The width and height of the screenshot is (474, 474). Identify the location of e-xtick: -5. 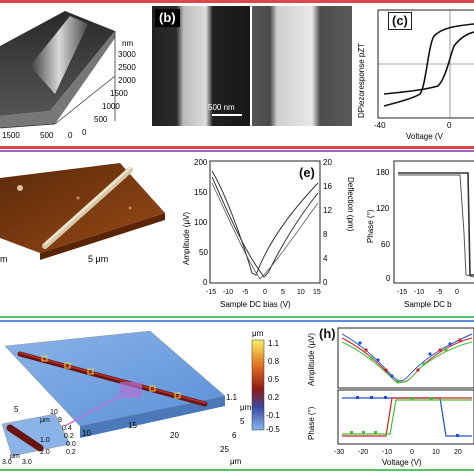
(245, 292).